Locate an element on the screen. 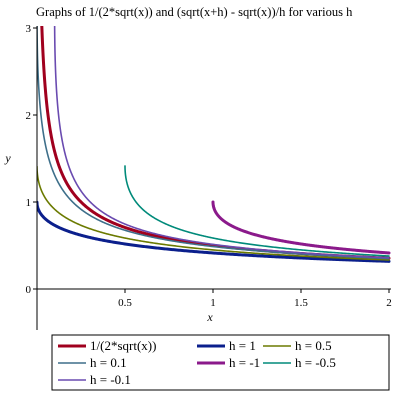 This screenshot has width=400, height=400. y-tick-label: 0 is located at coordinates (29, 290).